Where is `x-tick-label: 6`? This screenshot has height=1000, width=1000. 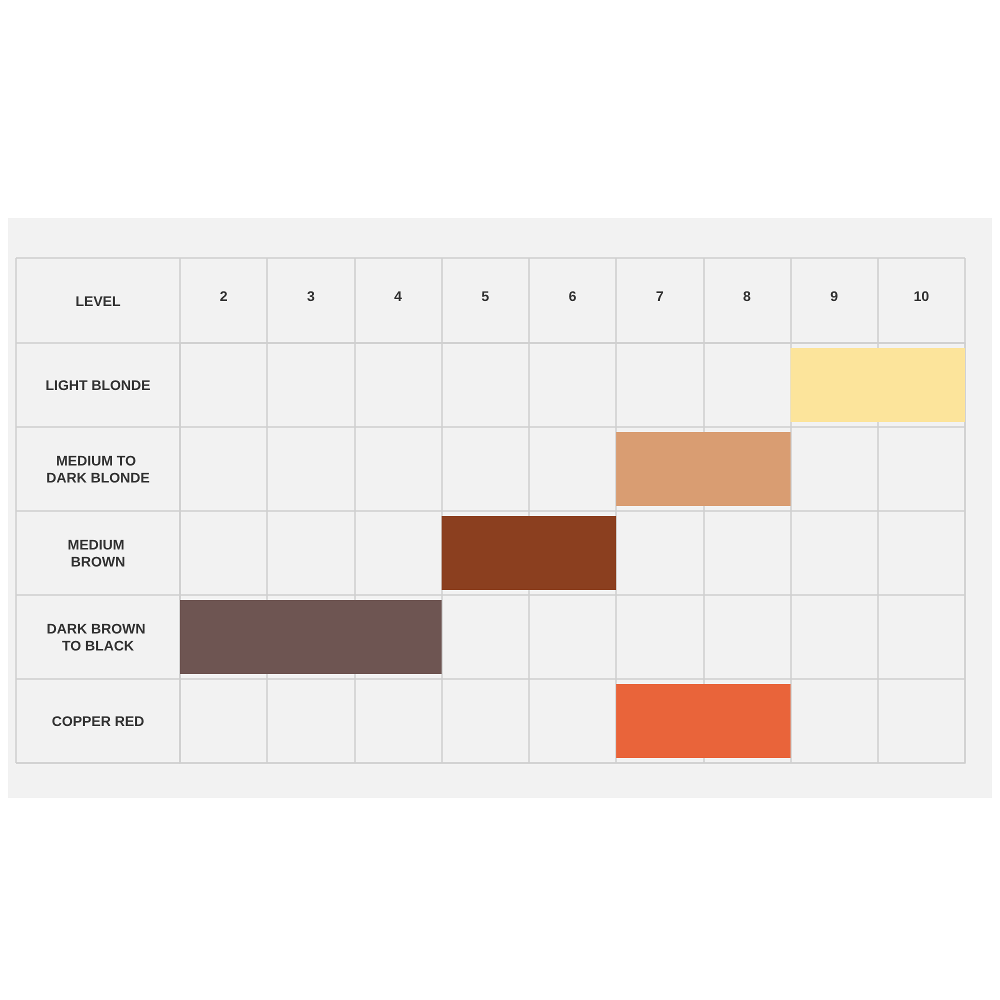 x-tick-label: 6 is located at coordinates (572, 296).